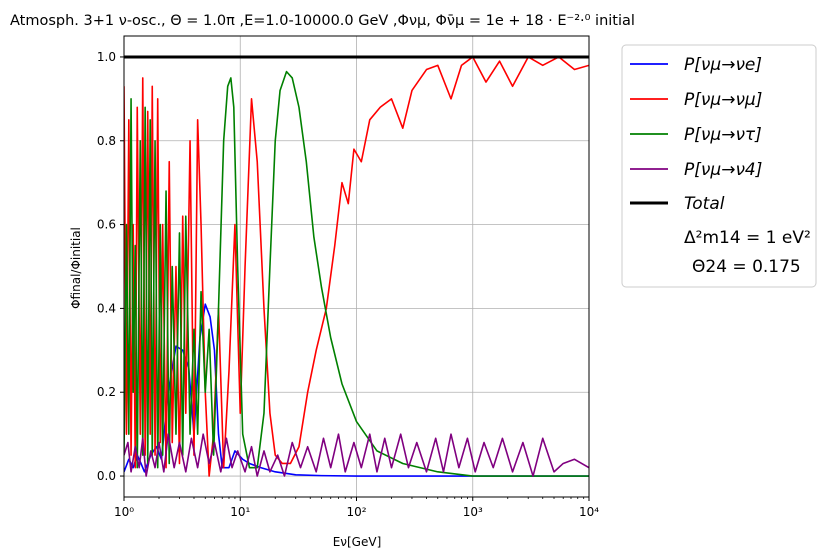  I want to click on legend-label-total: Total, so click(704, 204).